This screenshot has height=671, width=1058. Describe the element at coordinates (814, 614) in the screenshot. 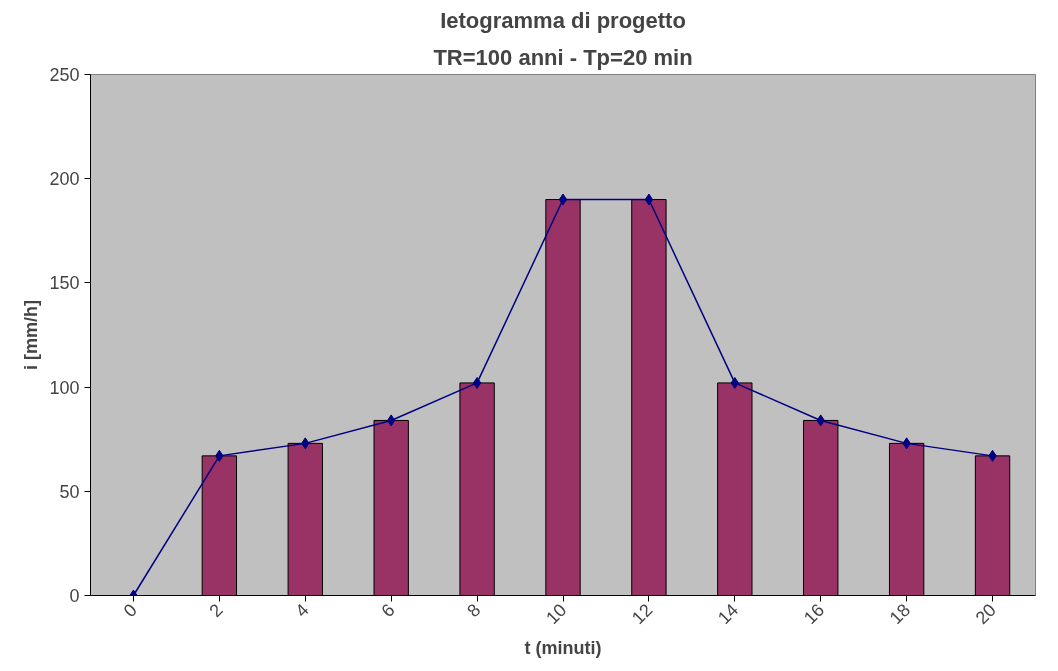

I see `x-tick-label: 16` at that location.